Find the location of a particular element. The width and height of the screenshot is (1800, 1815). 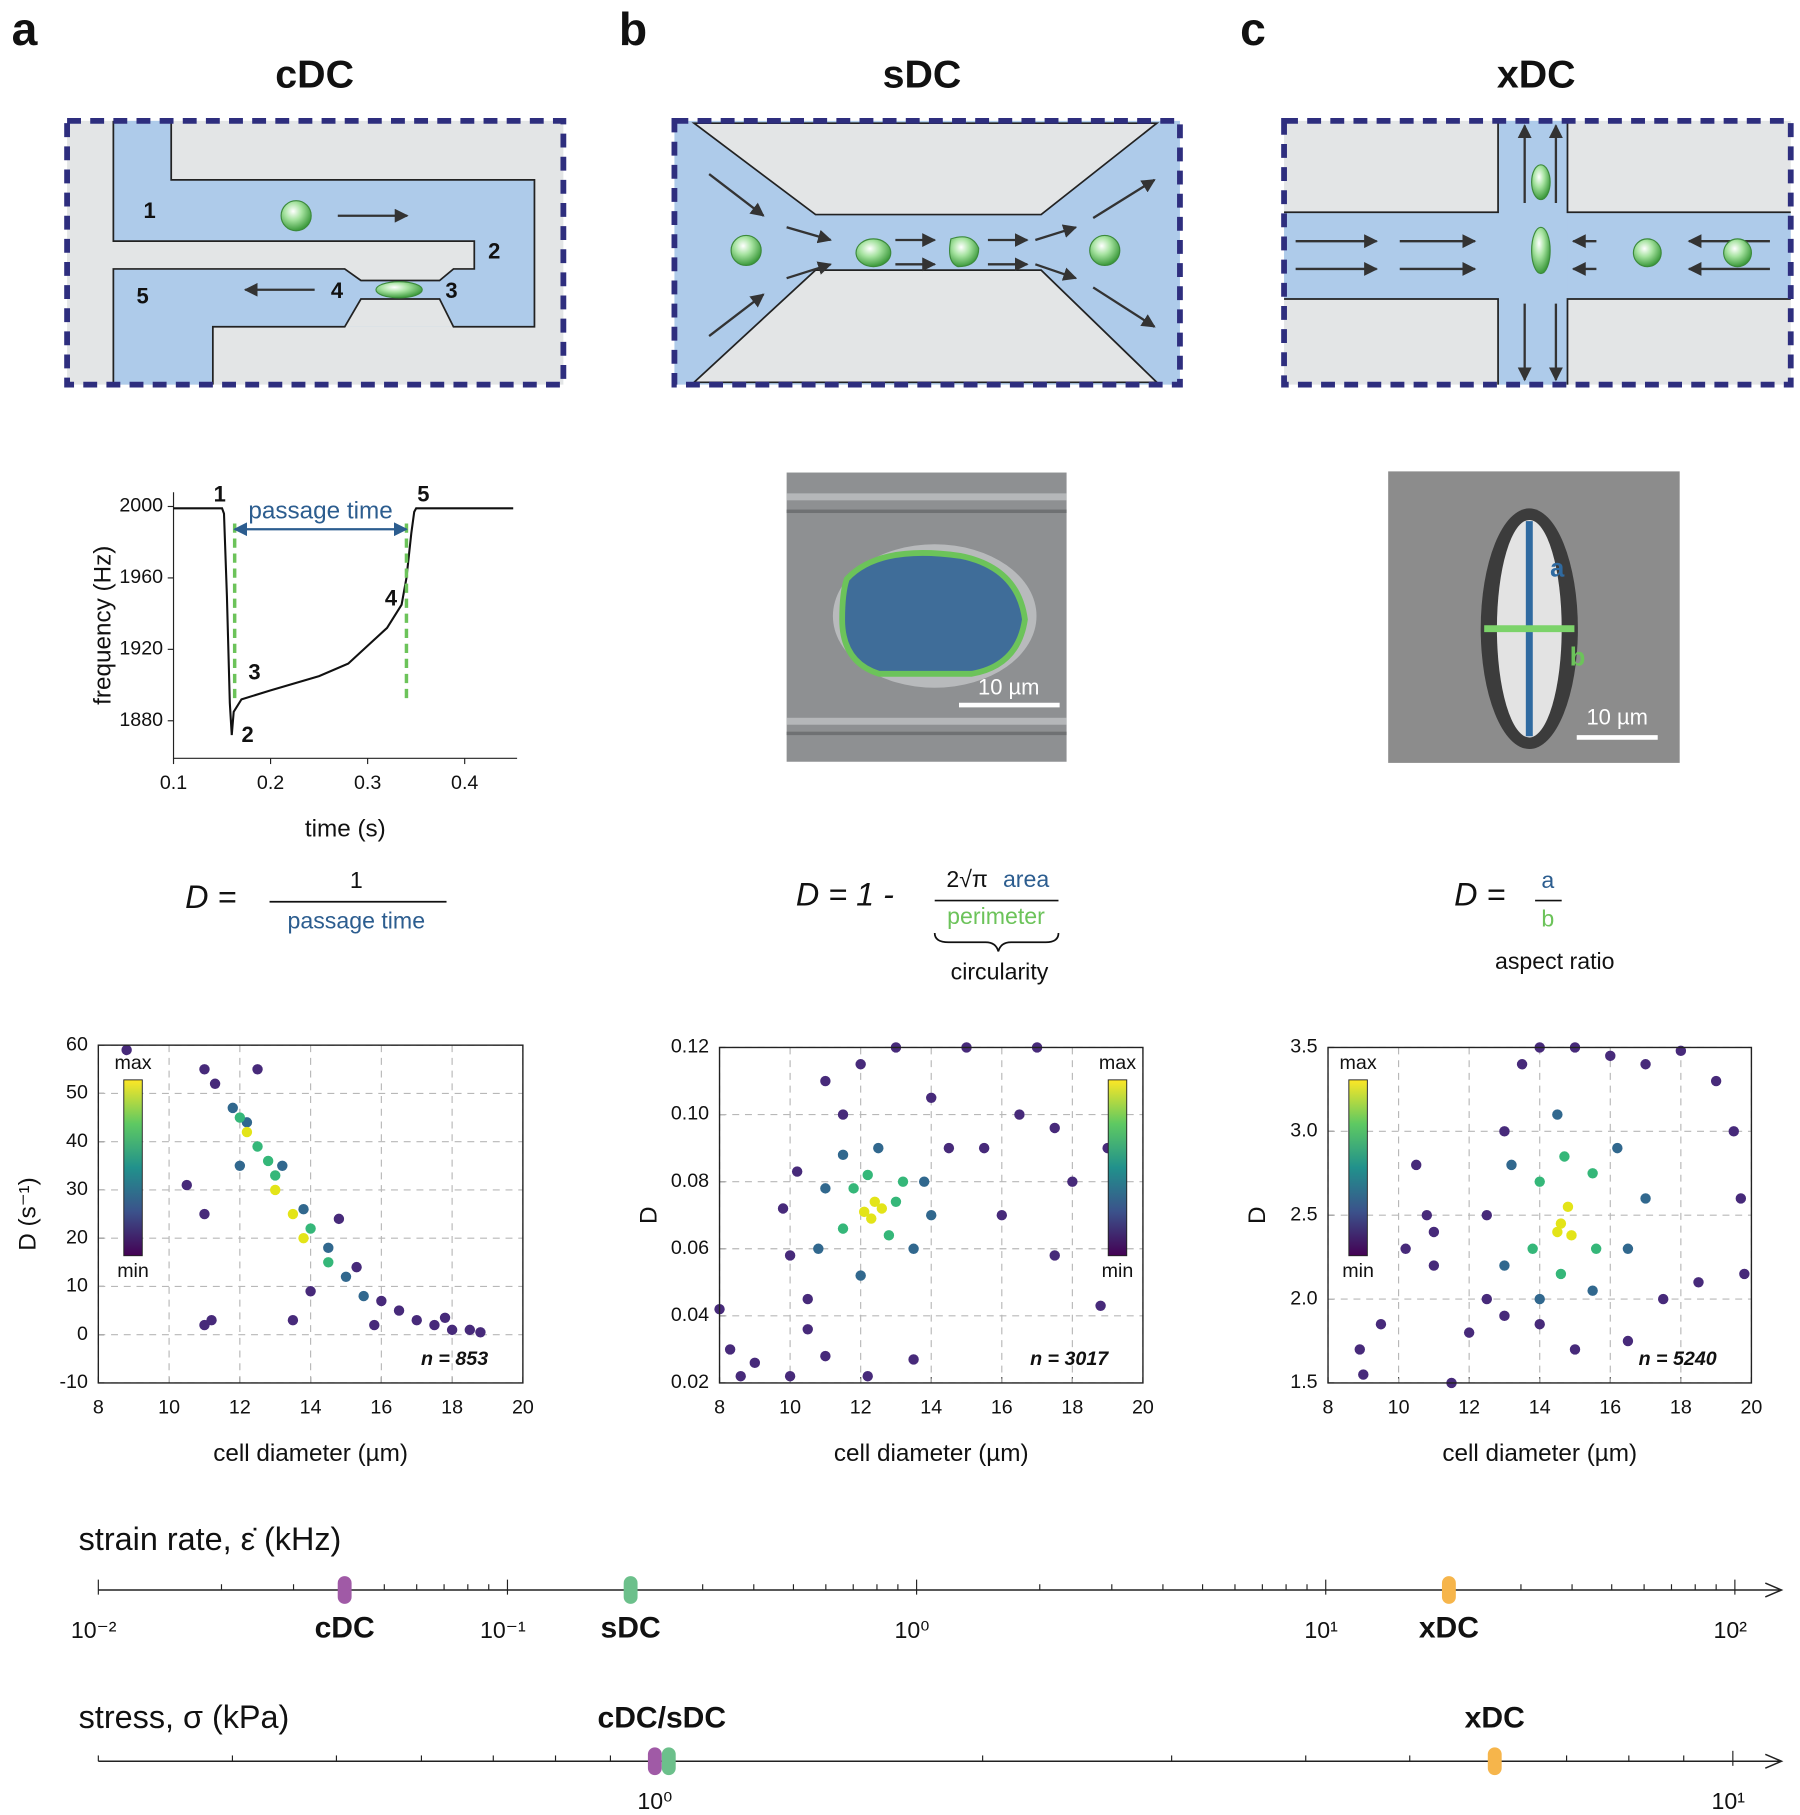

x-tick-label: 12 is located at coordinates (1469, 1408).